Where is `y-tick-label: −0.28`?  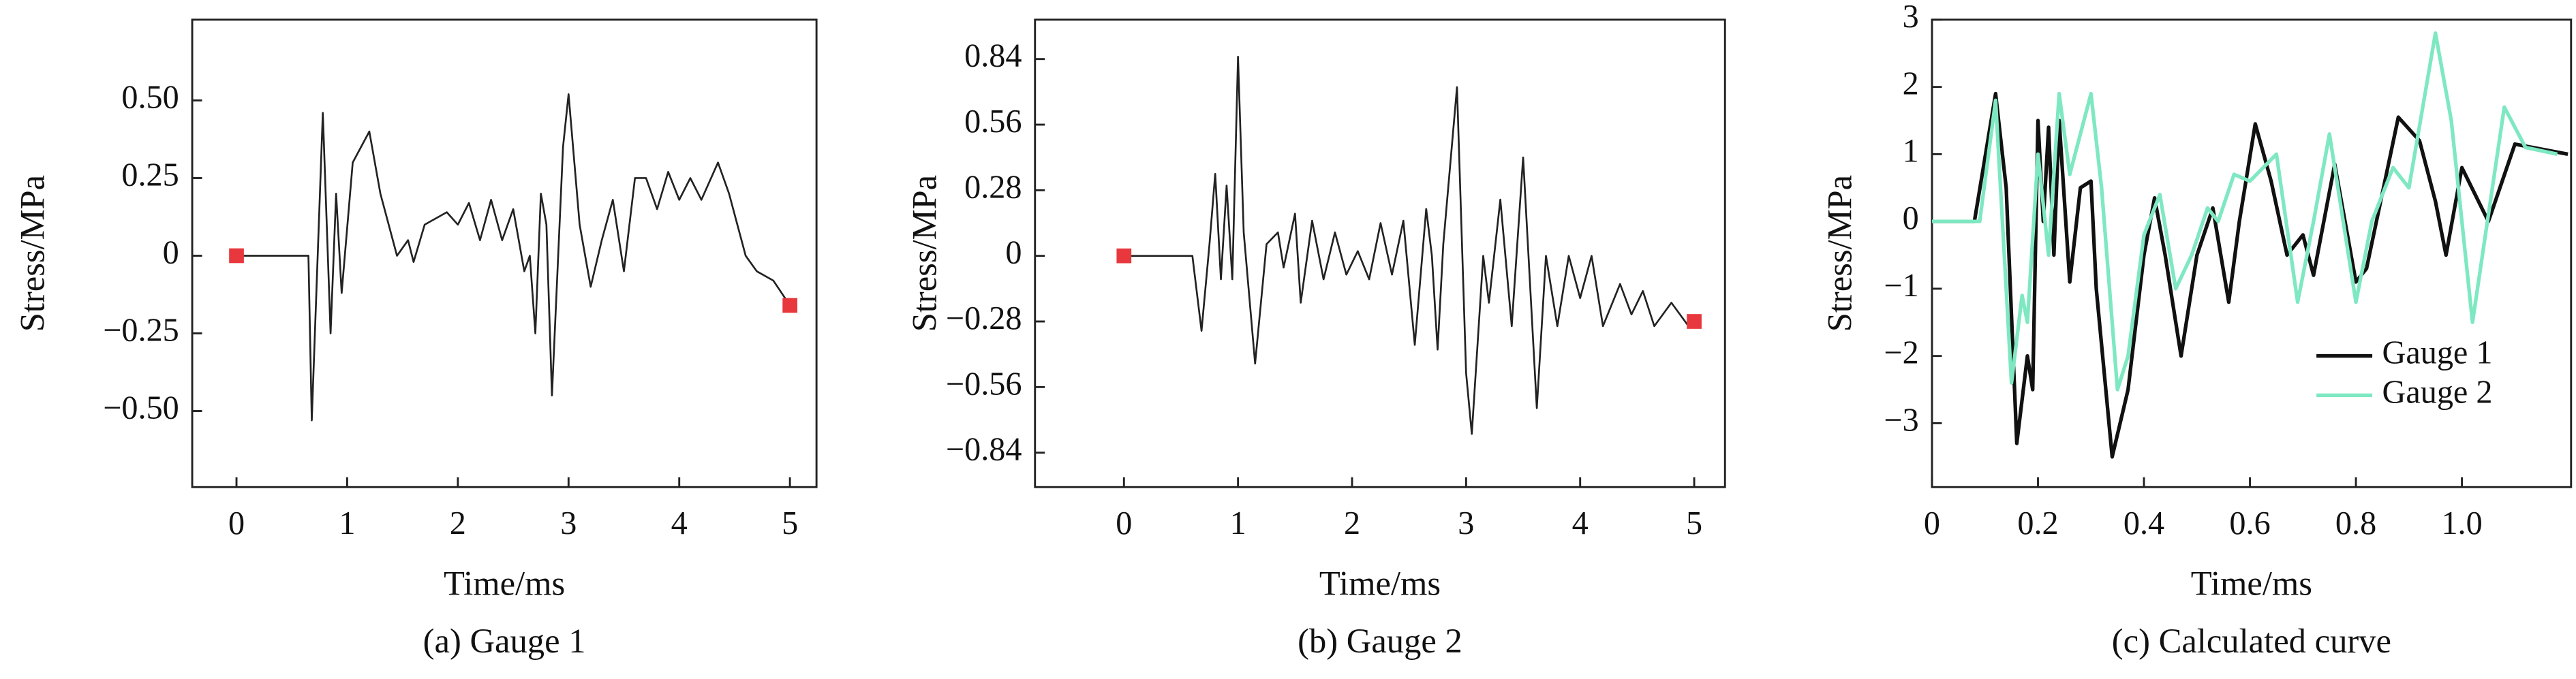 y-tick-label: −0.28 is located at coordinates (984, 318).